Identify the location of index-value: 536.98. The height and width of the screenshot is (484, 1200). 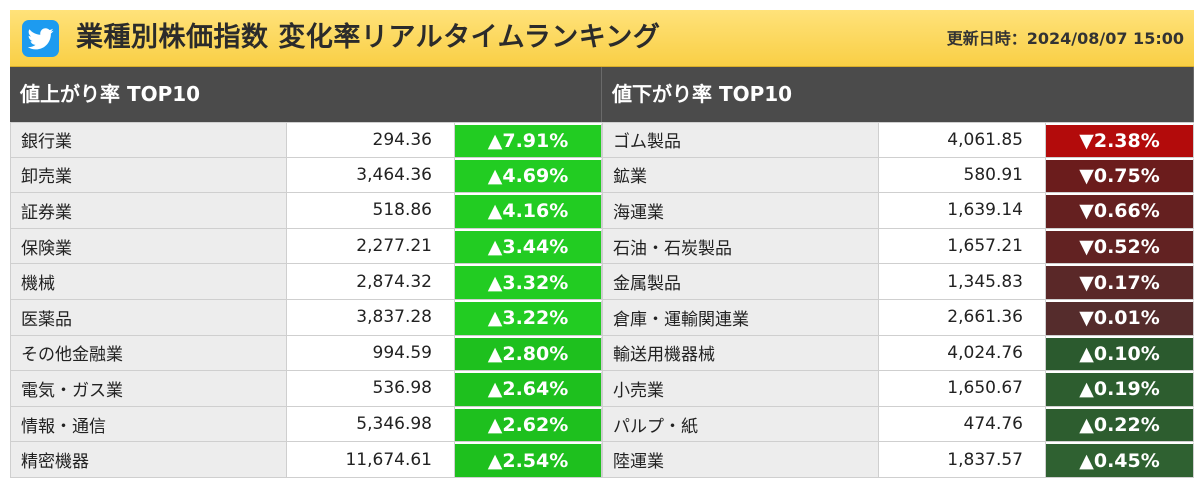
(371, 388).